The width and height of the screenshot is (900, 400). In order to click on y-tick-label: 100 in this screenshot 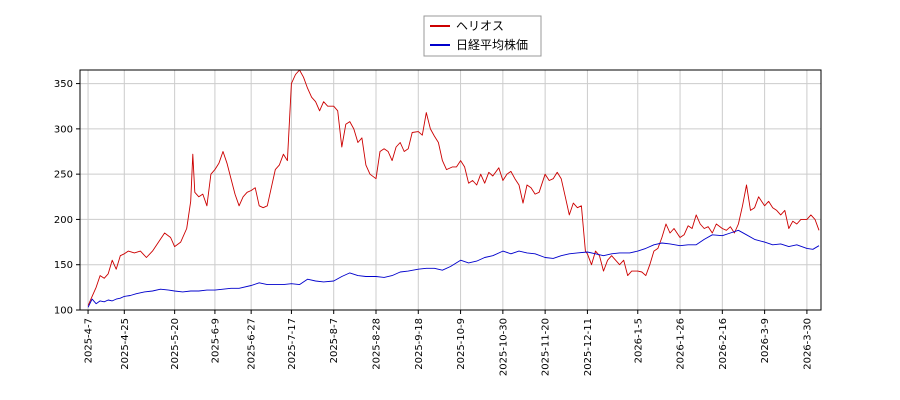, I will do `click(63, 311)`.